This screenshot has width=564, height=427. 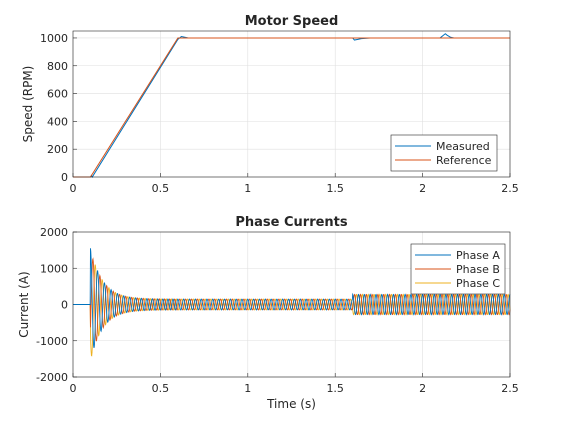 What do you see at coordinates (52, 341) in the screenshot?
I see `y-tick-label: -1000` at bounding box center [52, 341].